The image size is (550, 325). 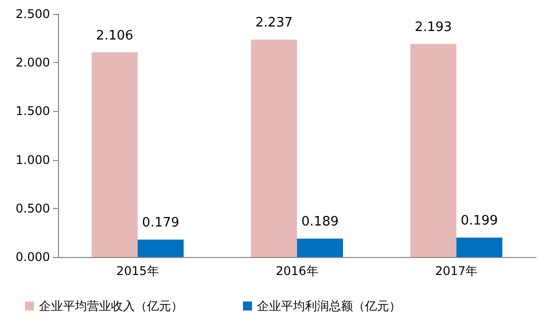 What do you see at coordinates (297, 271) in the screenshot?
I see `x-tick-label: 2016年` at bounding box center [297, 271].